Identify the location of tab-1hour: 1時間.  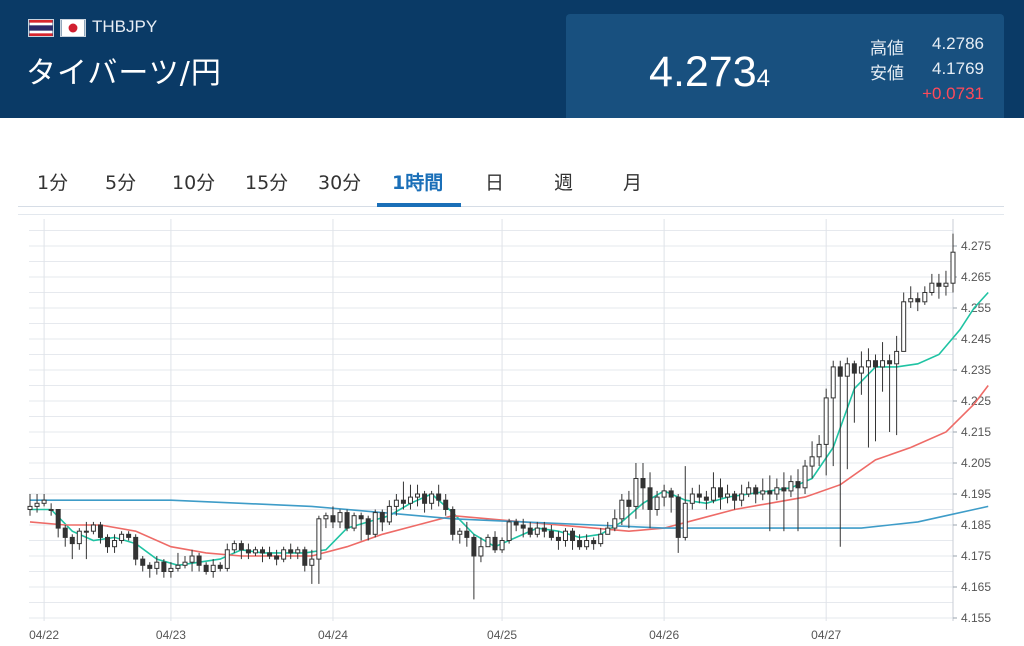
(418, 183).